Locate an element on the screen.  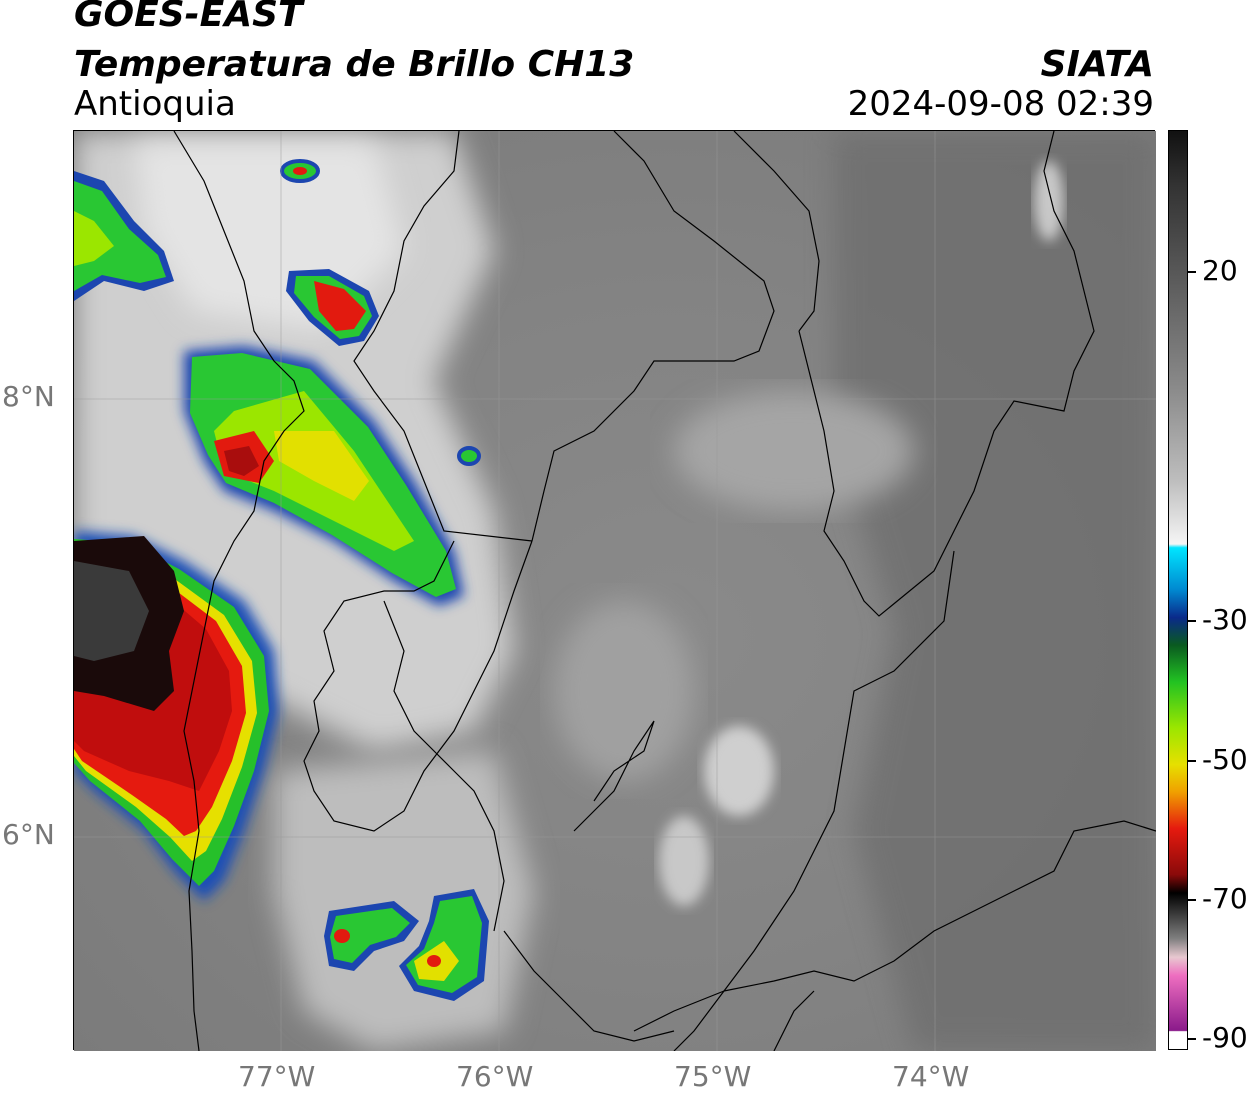
colorbar-label-minus30: -30 is located at coordinates (1225, 619).